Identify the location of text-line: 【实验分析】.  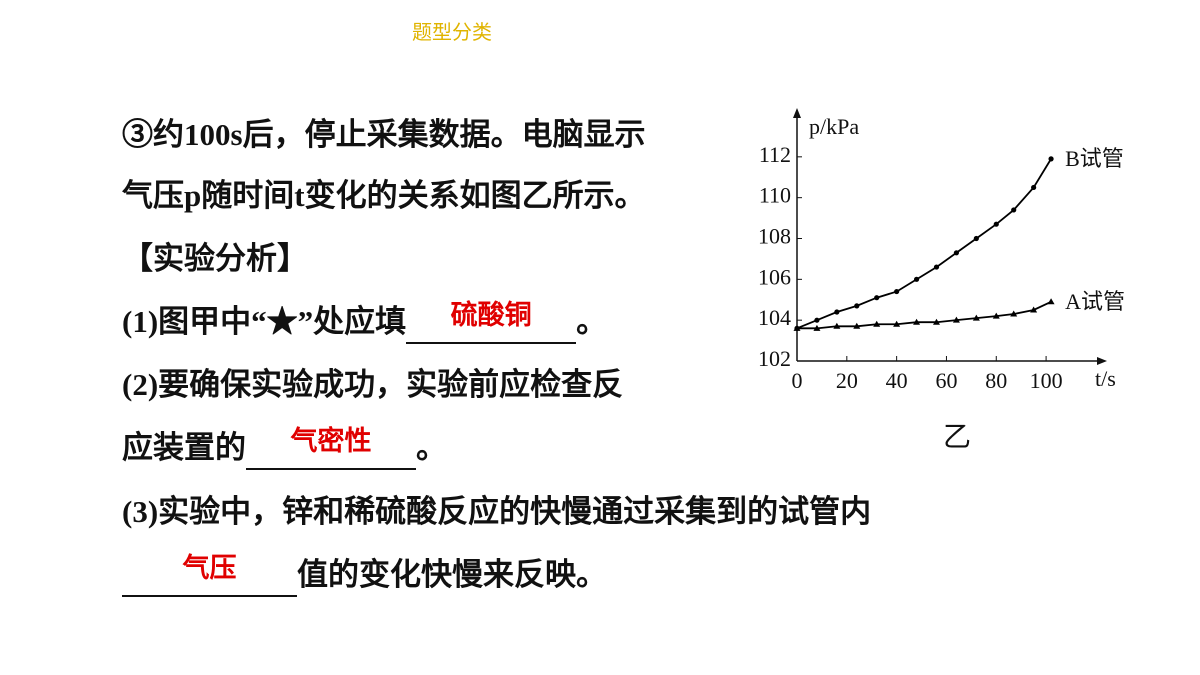
(215, 259).